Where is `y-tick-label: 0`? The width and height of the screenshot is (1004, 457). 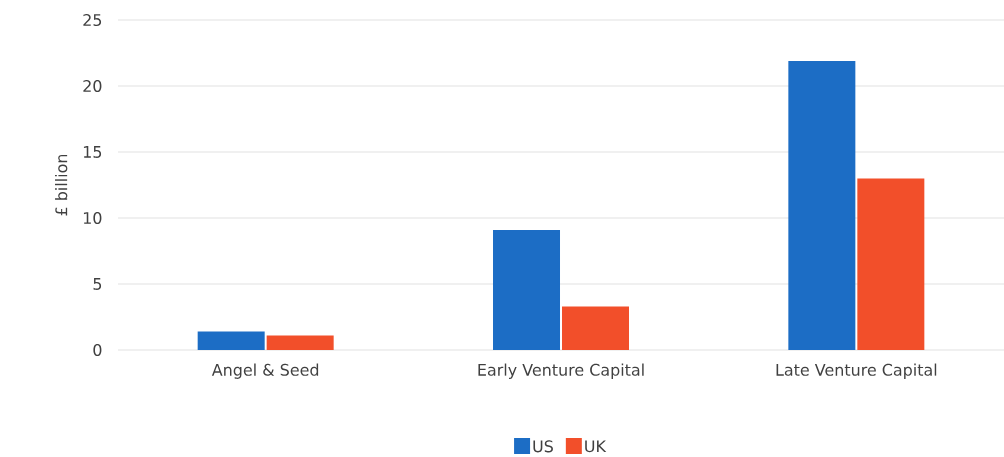
y-tick-label: 0 is located at coordinates (97, 350).